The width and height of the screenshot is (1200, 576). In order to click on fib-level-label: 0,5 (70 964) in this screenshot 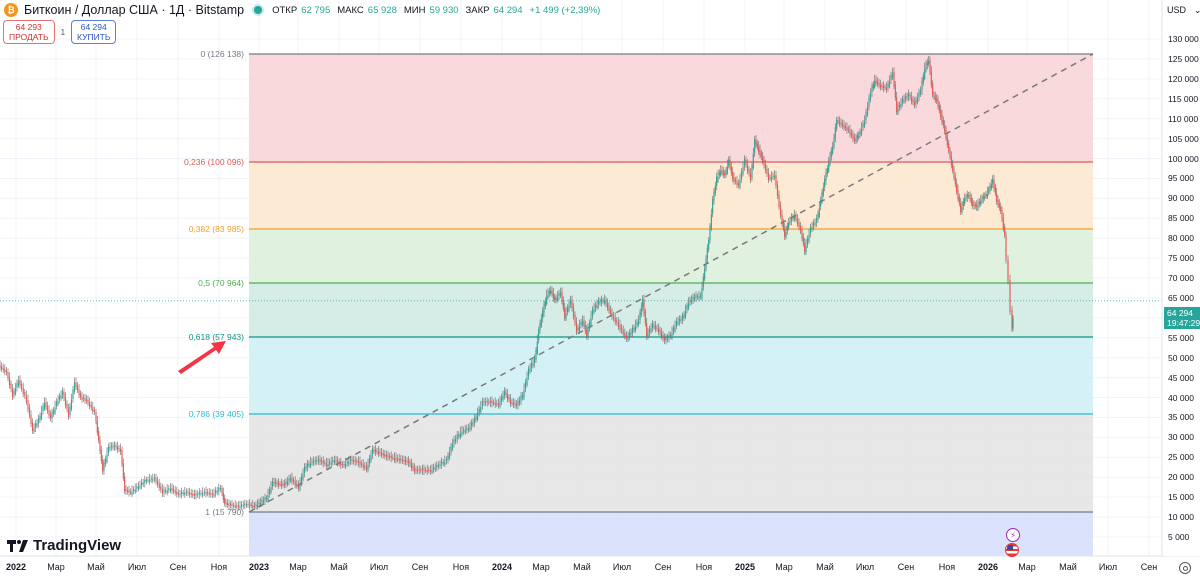, I will do `click(221, 283)`.